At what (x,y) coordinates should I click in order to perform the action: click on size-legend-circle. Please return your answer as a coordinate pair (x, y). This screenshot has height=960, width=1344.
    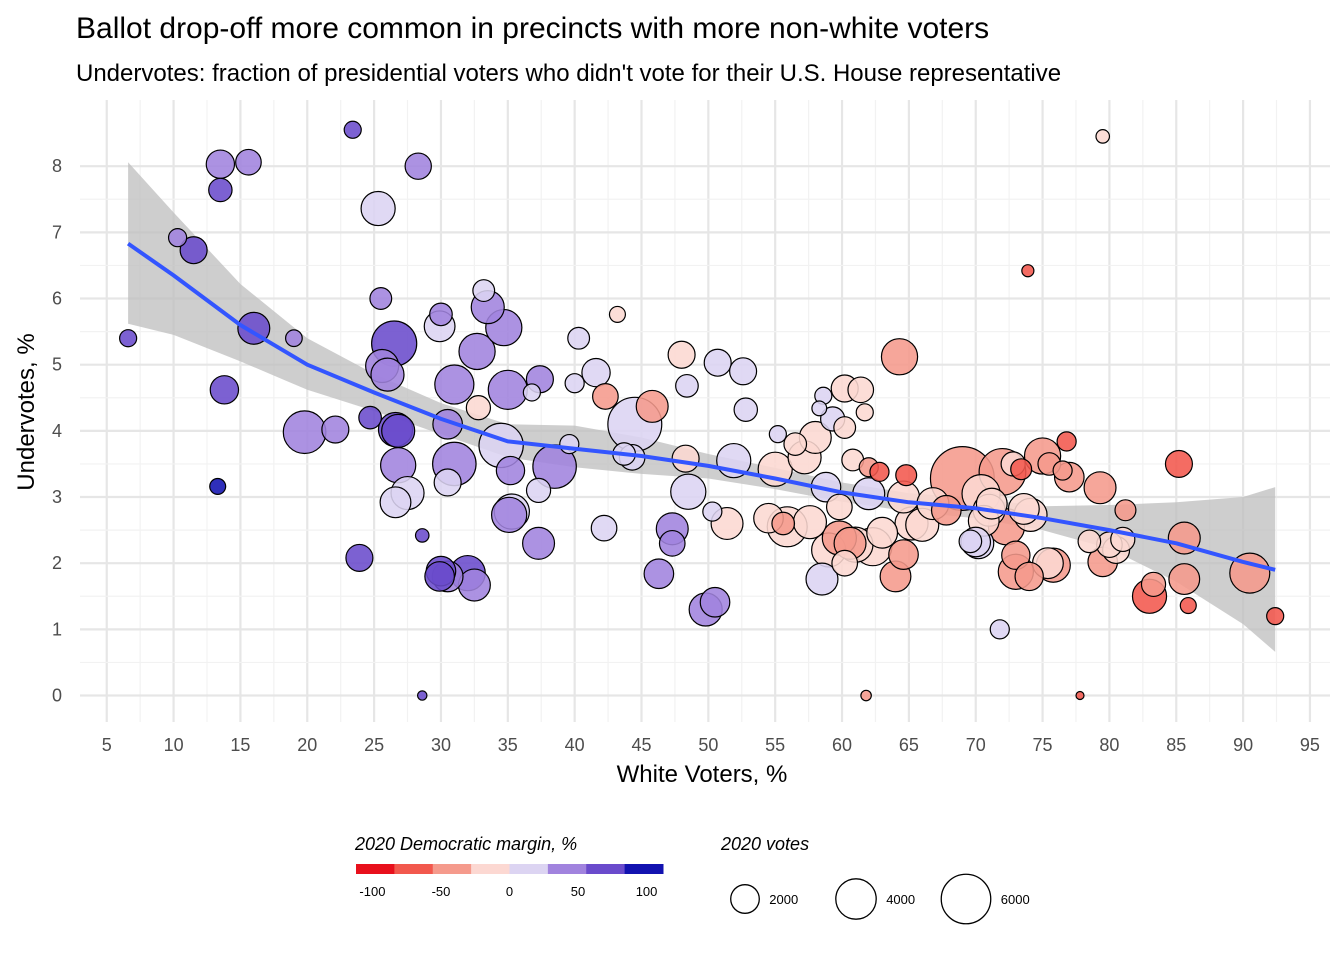
    Looking at the image, I should click on (856, 899).